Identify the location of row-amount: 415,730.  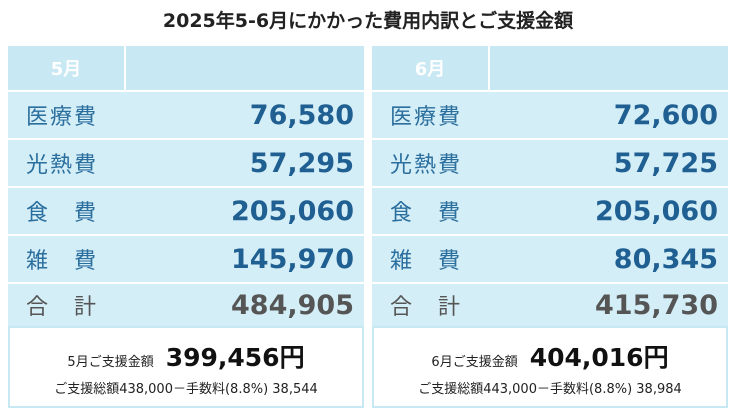
(656, 305).